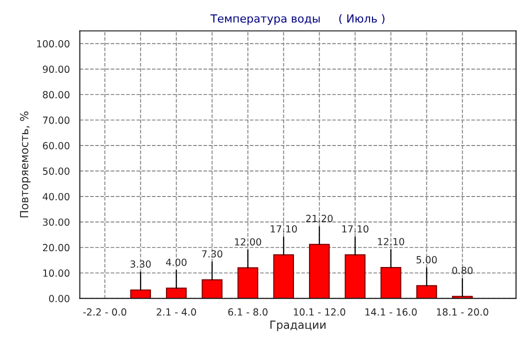  I want to click on data-label: 4.00, so click(176, 262).